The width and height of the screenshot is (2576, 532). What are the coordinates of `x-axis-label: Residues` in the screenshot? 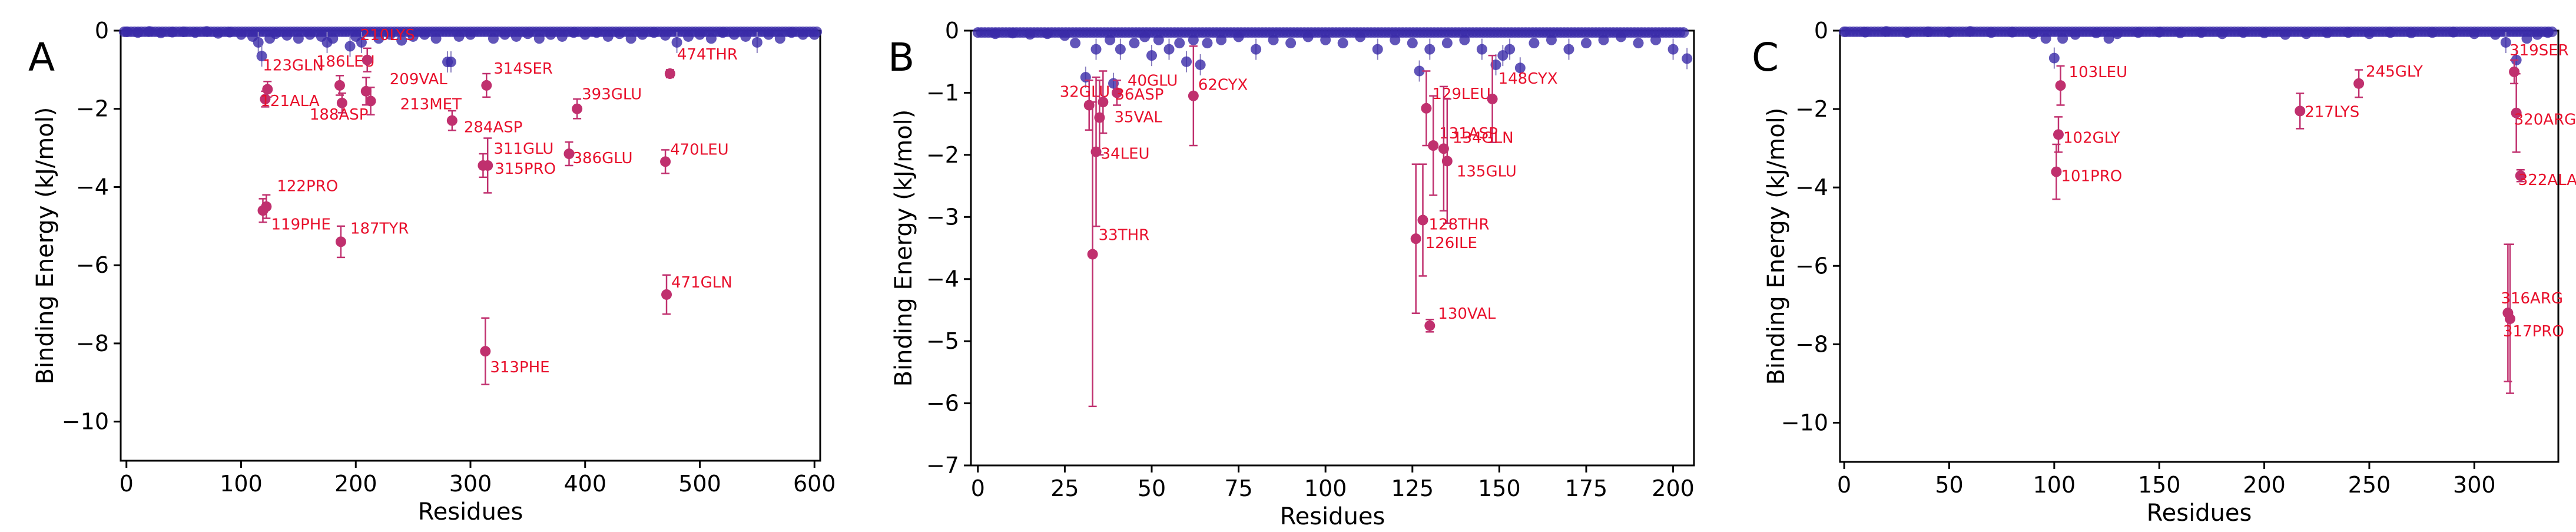 It's located at (2199, 514).